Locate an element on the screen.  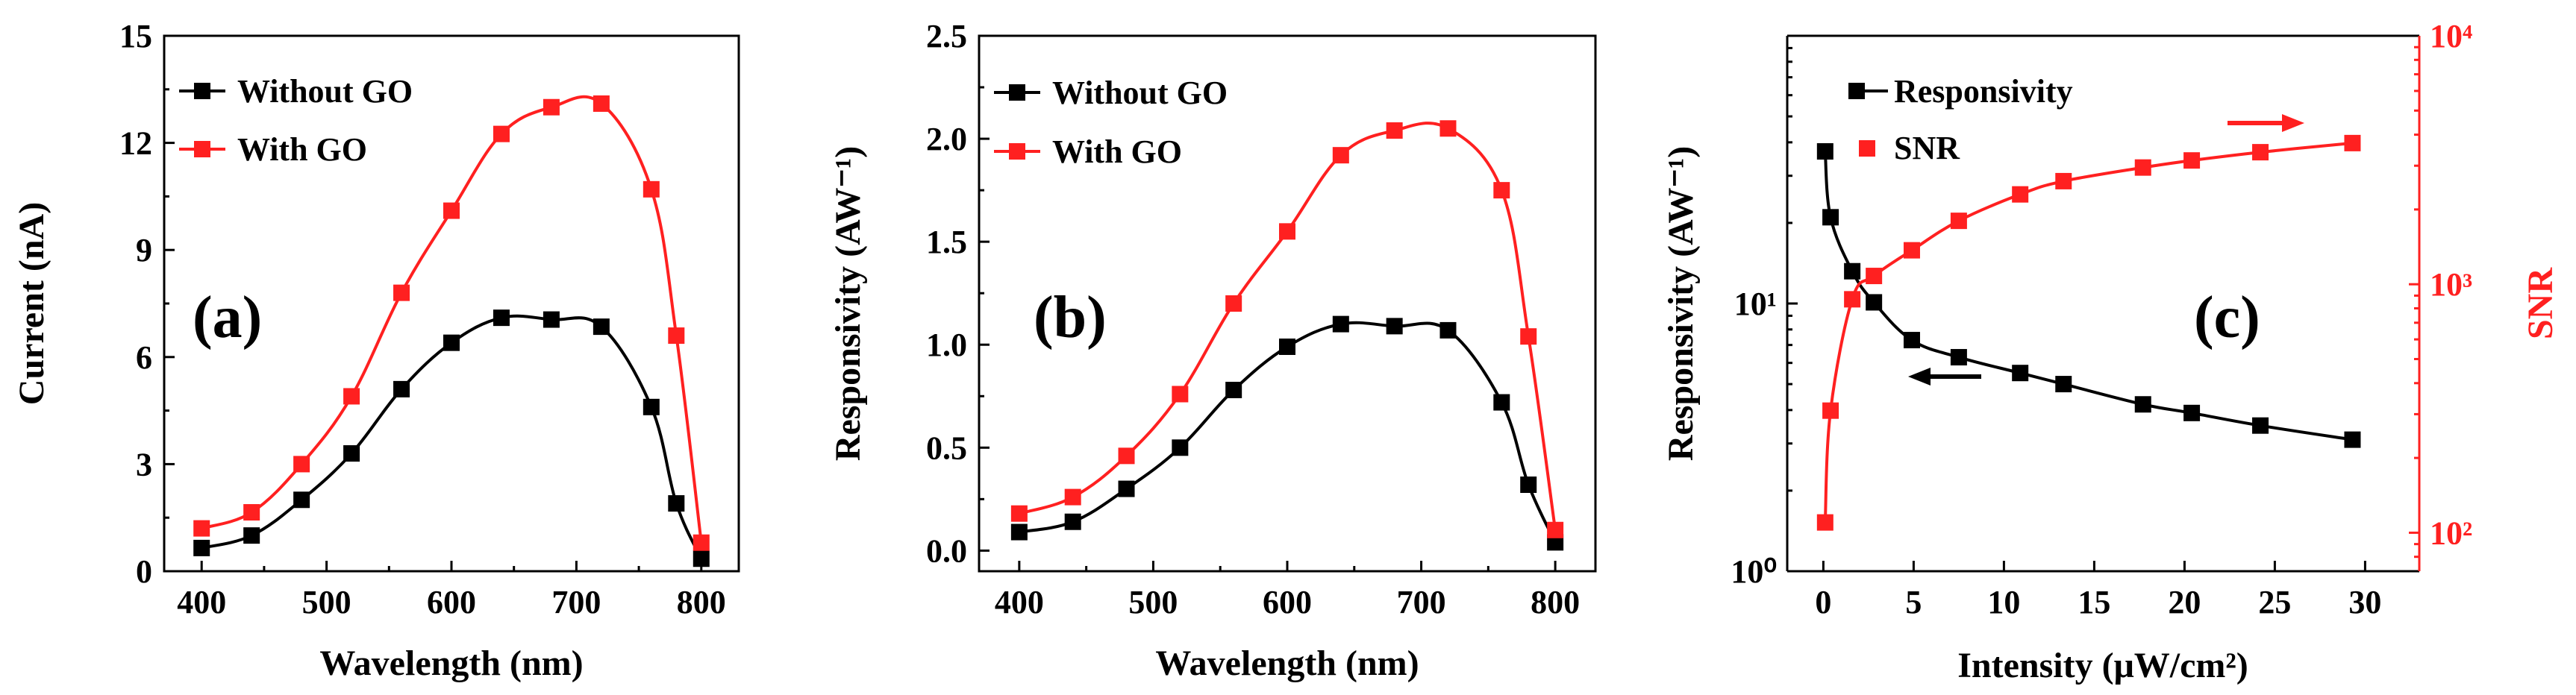
y-tick-label: 2.0 is located at coordinates (946, 139).